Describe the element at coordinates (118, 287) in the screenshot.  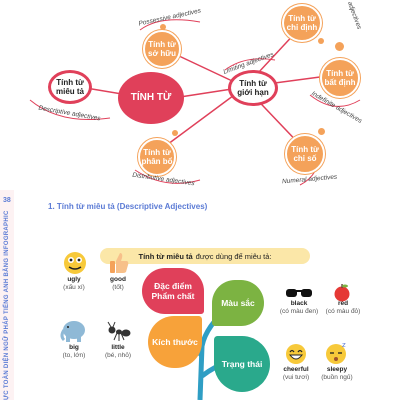
I see `word-good-meaning: (tốt)` at that location.